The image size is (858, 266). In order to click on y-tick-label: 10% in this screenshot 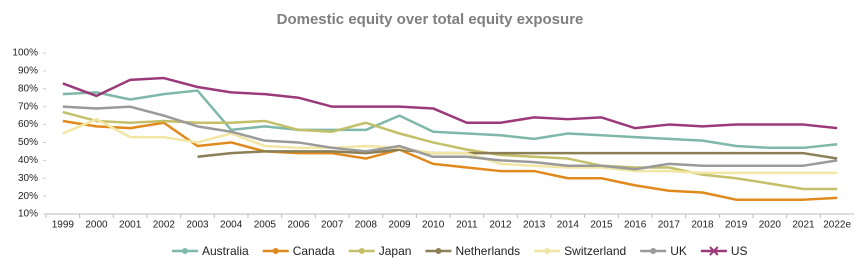, I will do `click(28, 214)`.